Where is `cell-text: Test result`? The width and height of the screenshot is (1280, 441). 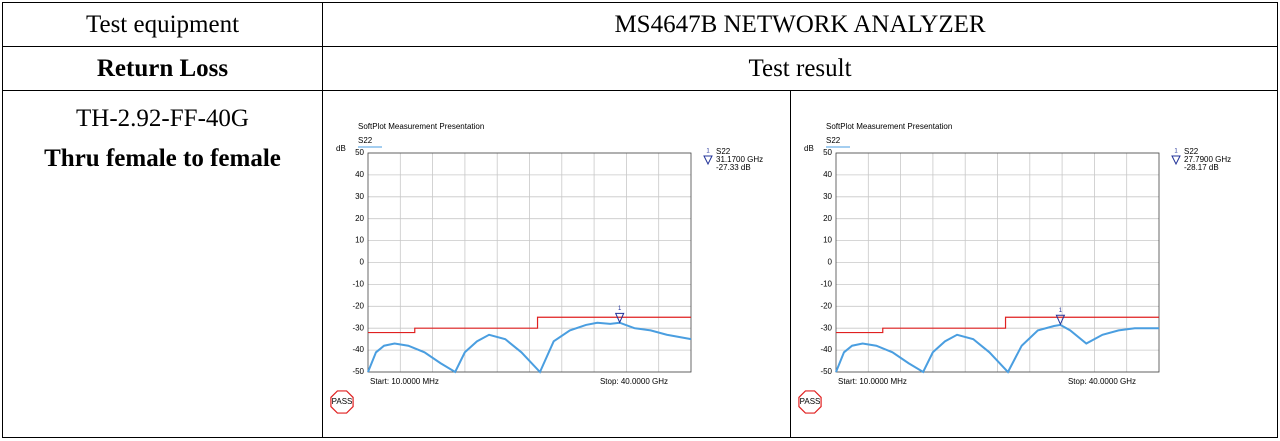
cell-text: Test result is located at coordinates (800, 68).